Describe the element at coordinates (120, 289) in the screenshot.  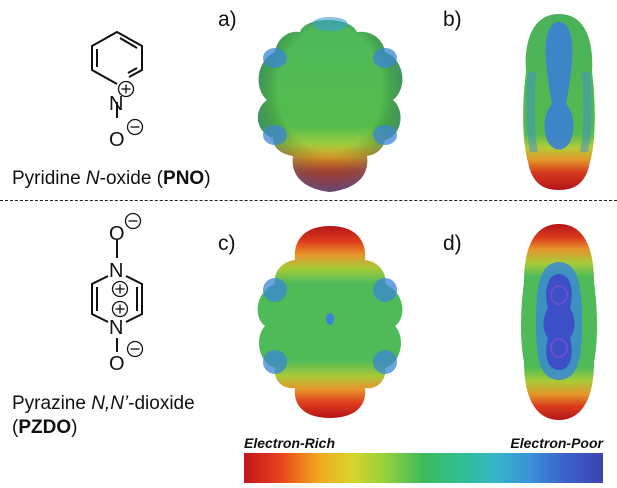
I see `pzdo-top-plus-charge` at that location.